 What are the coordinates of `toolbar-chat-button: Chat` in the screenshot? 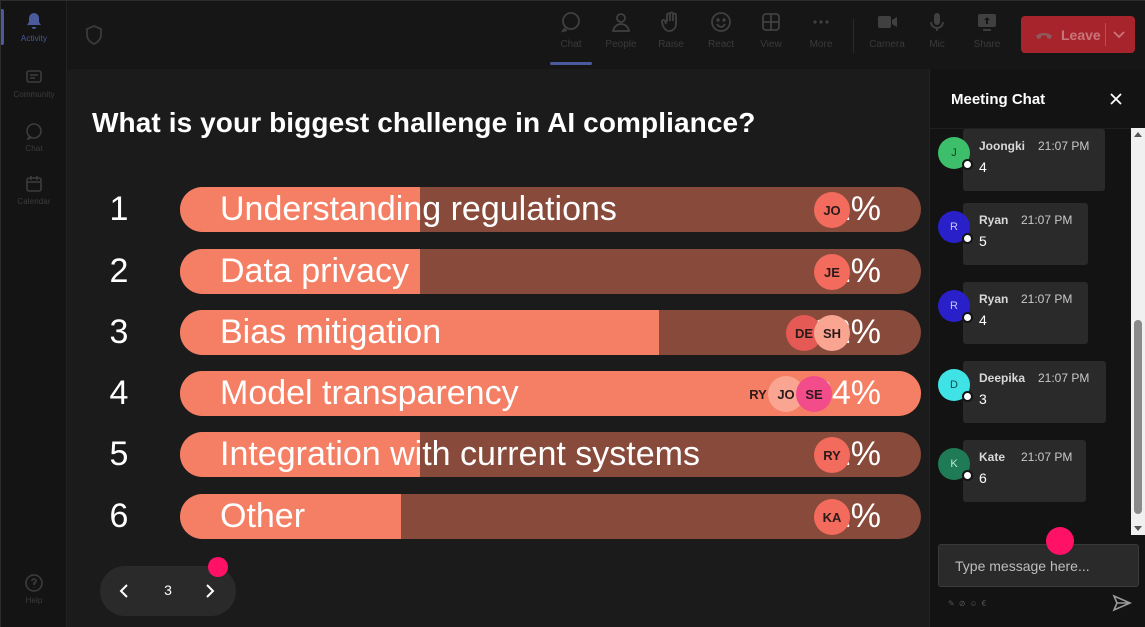 It's located at (571, 38).